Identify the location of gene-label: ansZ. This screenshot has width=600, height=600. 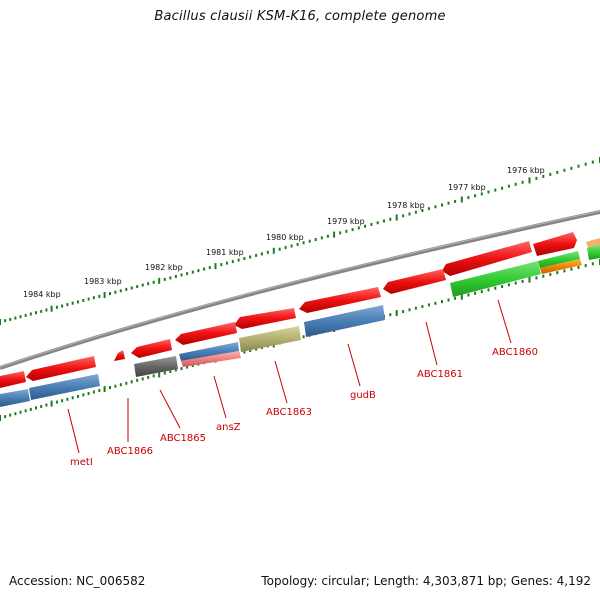
(228, 427).